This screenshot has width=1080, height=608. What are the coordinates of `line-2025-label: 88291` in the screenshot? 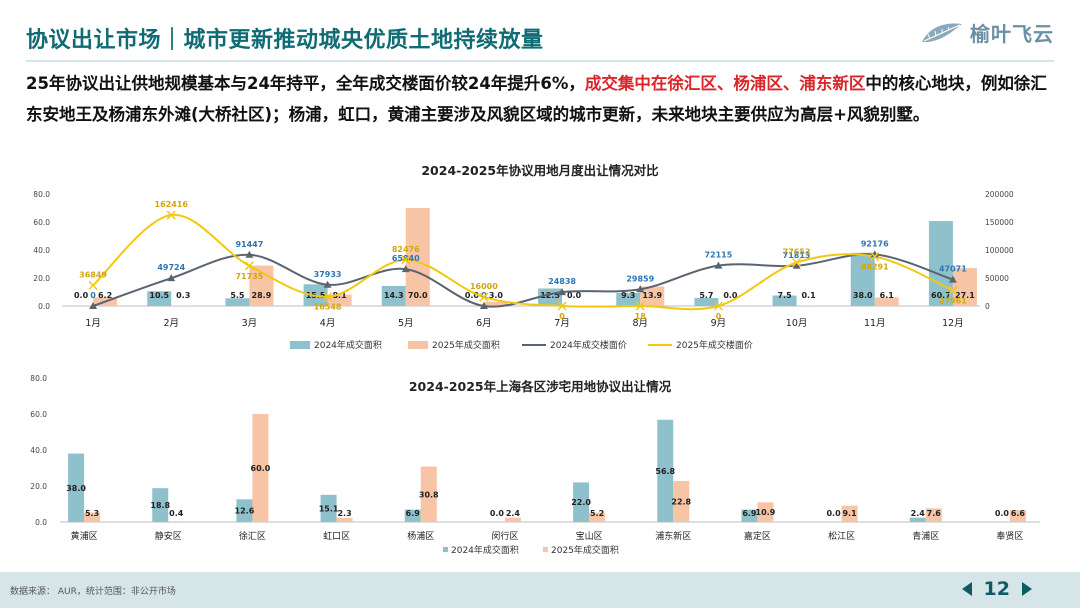 It's located at (875, 267).